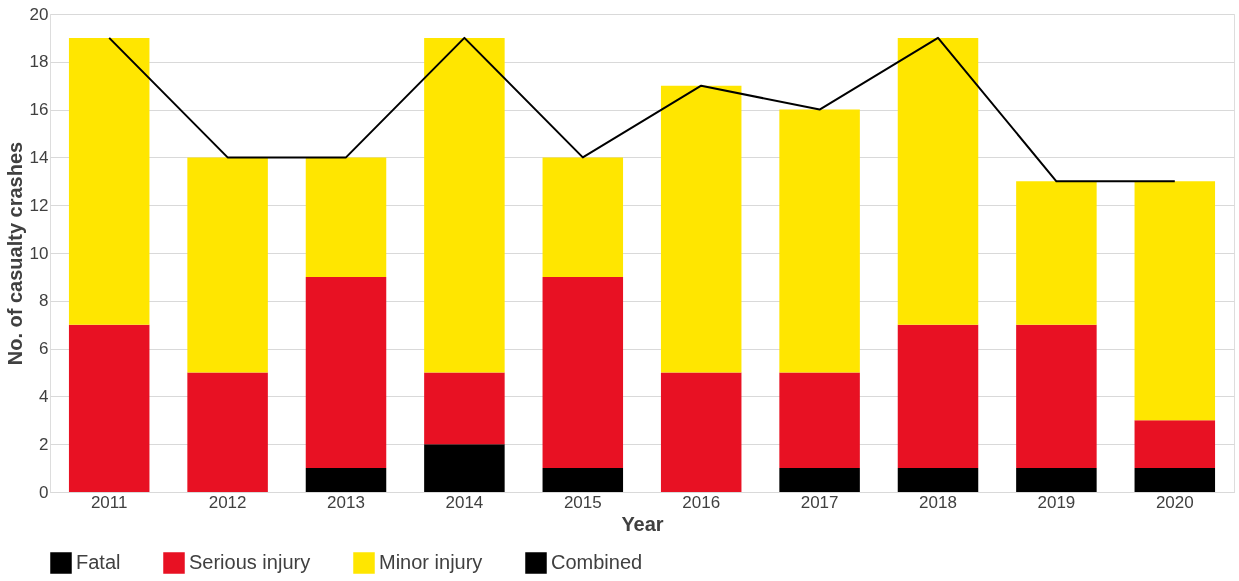  I want to click on legend-label: Fatal, so click(98, 562).